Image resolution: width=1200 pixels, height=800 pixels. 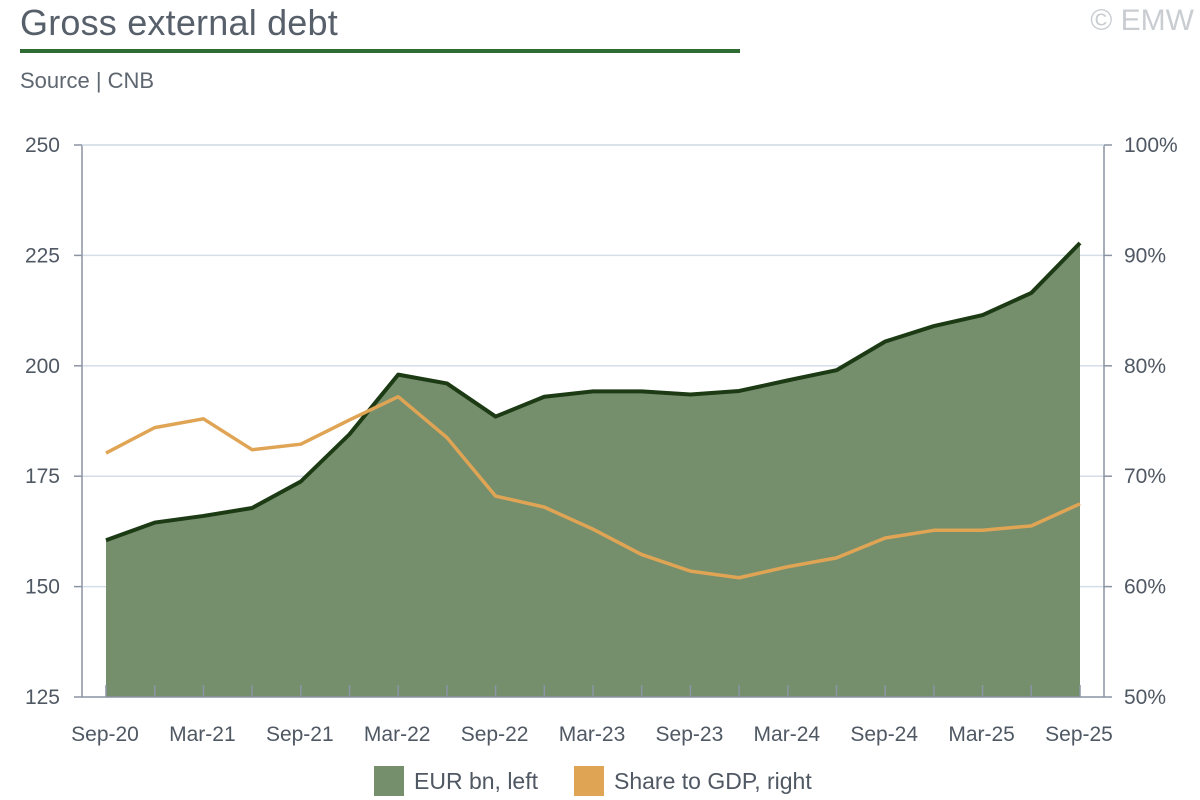 What do you see at coordinates (1145, 476) in the screenshot?
I see `y-right-tick-label: 70%` at bounding box center [1145, 476].